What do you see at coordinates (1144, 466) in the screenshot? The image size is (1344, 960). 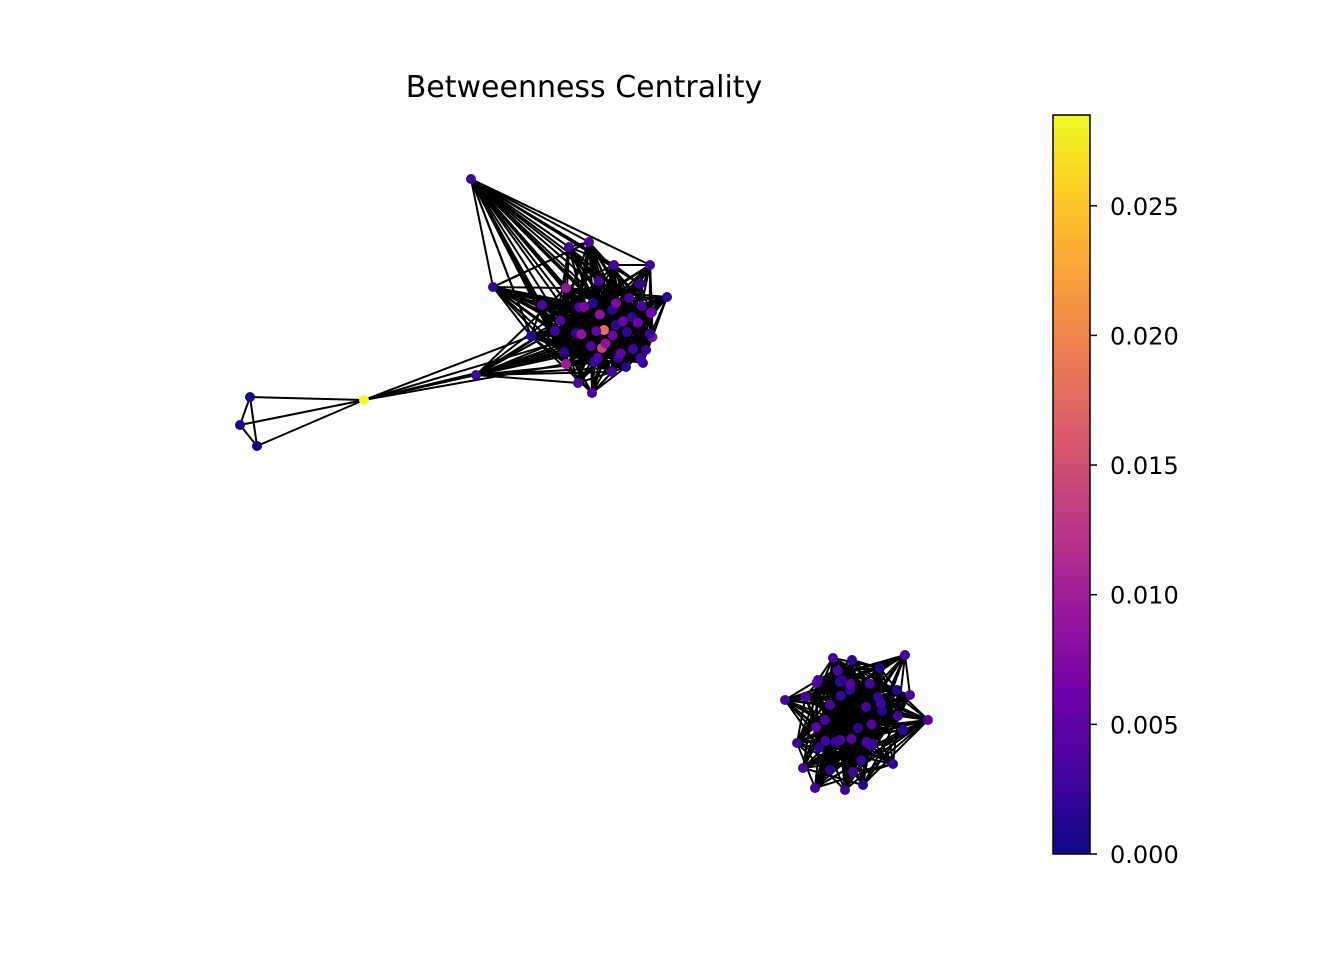 I see `colorbar-tick-label: 0.015` at bounding box center [1144, 466].